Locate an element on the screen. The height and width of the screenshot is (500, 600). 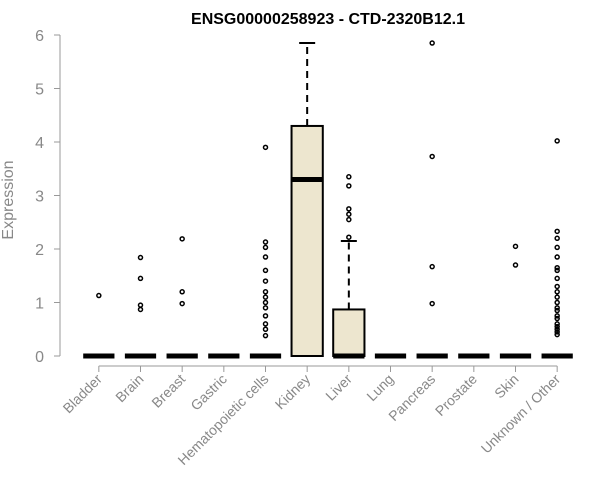
x-tick-label: Lung is located at coordinates (379, 387).